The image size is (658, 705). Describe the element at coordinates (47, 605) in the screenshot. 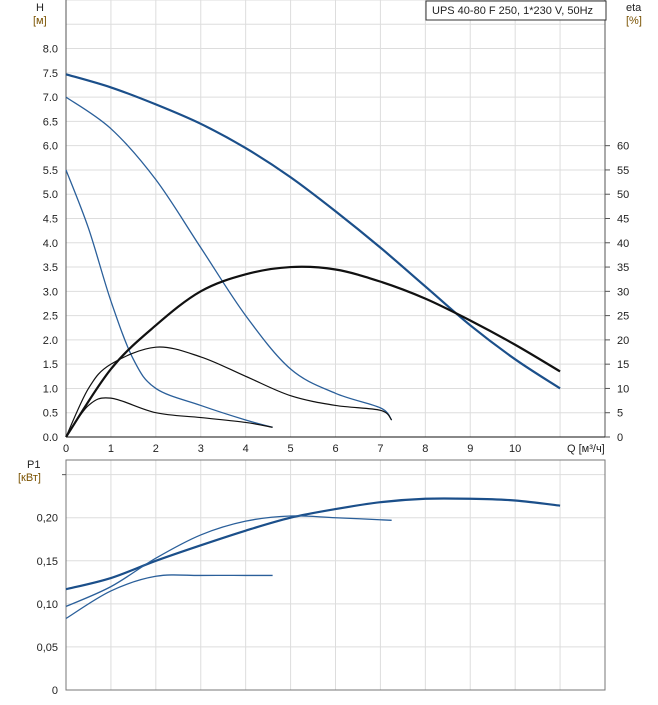

I see `p1-tick-label: 0,10` at that location.